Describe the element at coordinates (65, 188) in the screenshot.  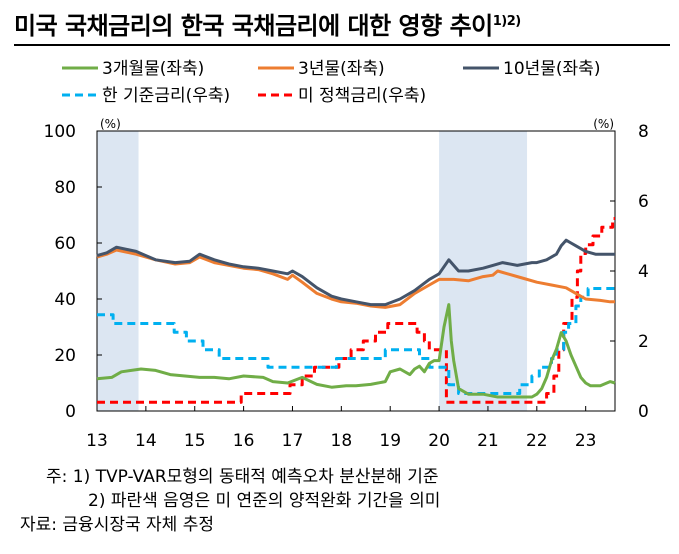
I see `left-axis-tick-label: 80` at that location.